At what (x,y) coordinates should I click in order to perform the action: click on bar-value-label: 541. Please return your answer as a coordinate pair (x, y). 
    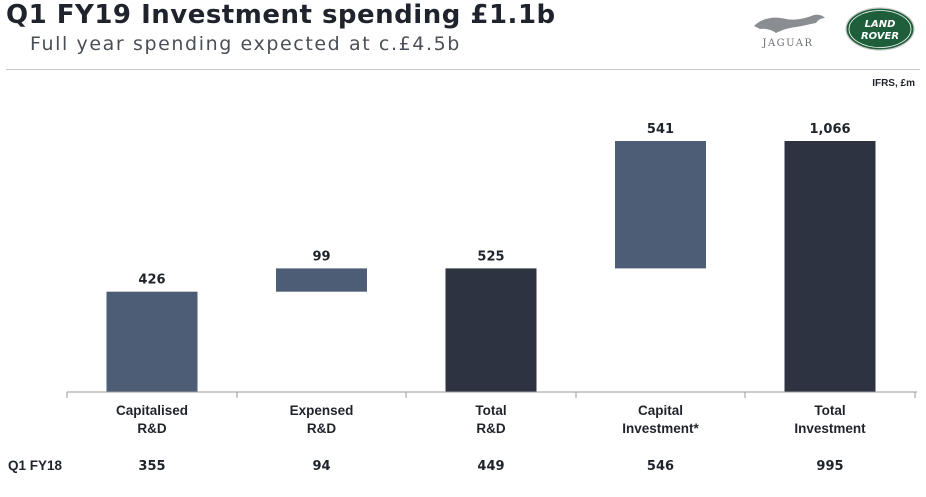
    Looking at the image, I should click on (660, 129).